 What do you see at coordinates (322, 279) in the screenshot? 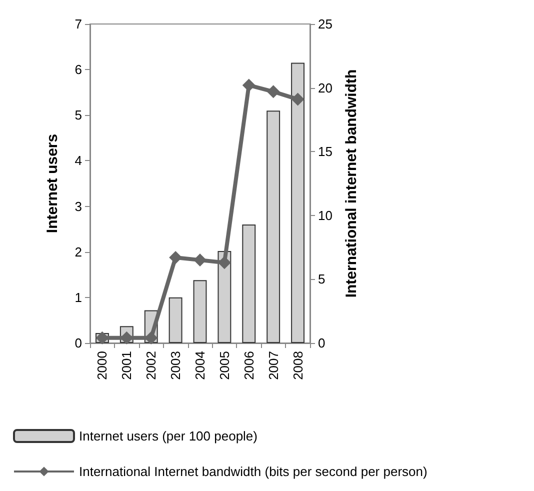
I see `y2-tick-label: 5` at bounding box center [322, 279].